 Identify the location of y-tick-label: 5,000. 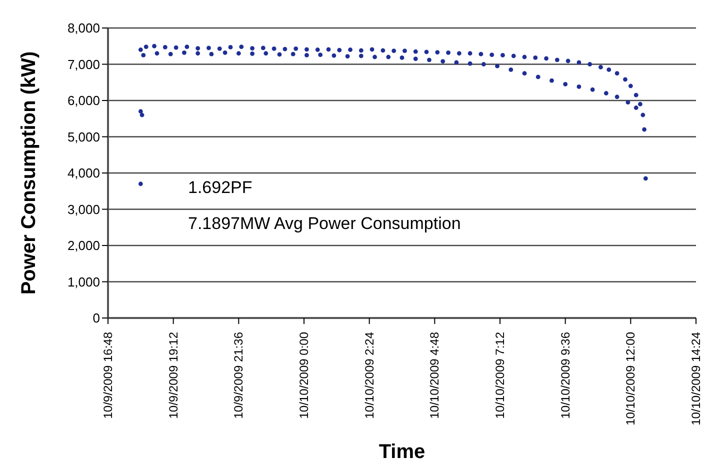
(83, 136).